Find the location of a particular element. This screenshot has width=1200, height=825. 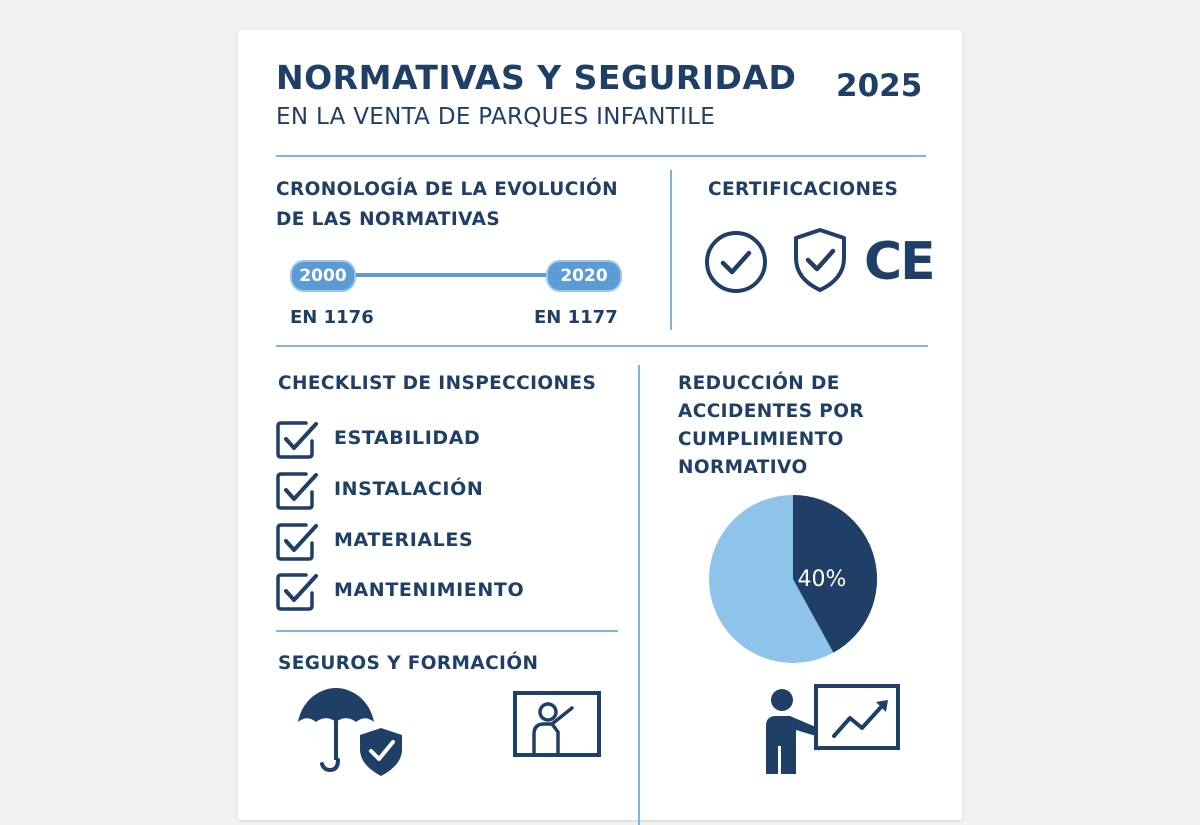

shield-check-icon is located at coordinates (820, 262).